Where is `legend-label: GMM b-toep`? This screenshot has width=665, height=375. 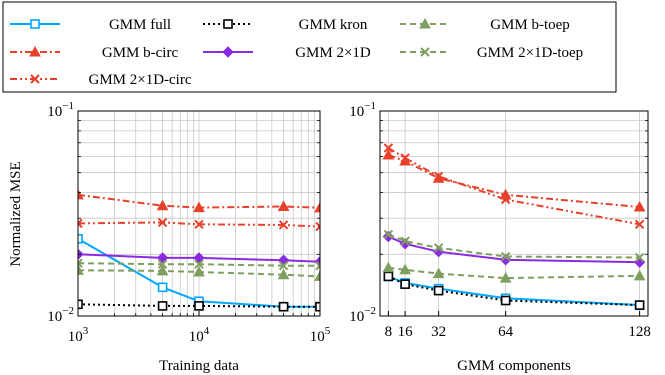 legend-label: GMM b-toep is located at coordinates (530, 25).